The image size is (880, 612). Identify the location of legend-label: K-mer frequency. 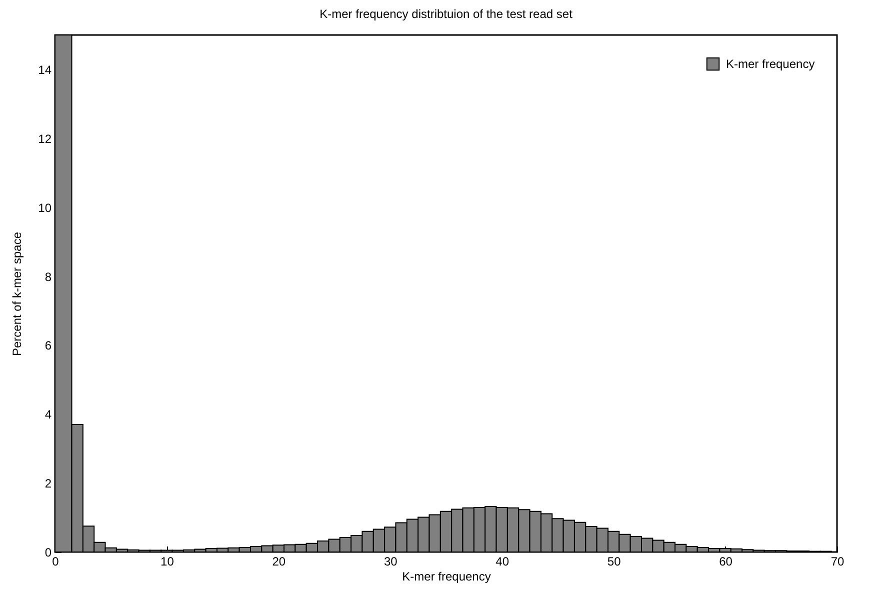
(770, 64).